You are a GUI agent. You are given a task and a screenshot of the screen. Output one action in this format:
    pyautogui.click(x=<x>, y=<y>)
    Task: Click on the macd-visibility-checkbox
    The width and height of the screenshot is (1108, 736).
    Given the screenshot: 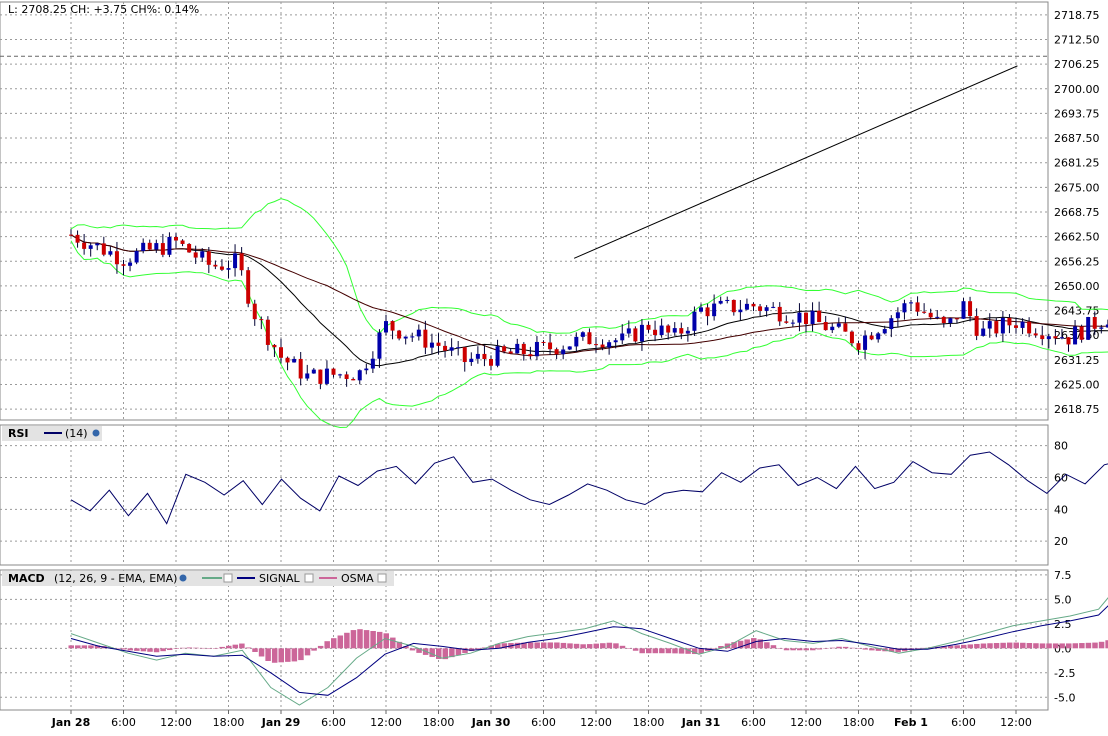 What is the action you would take?
    pyautogui.click(x=228, y=578)
    